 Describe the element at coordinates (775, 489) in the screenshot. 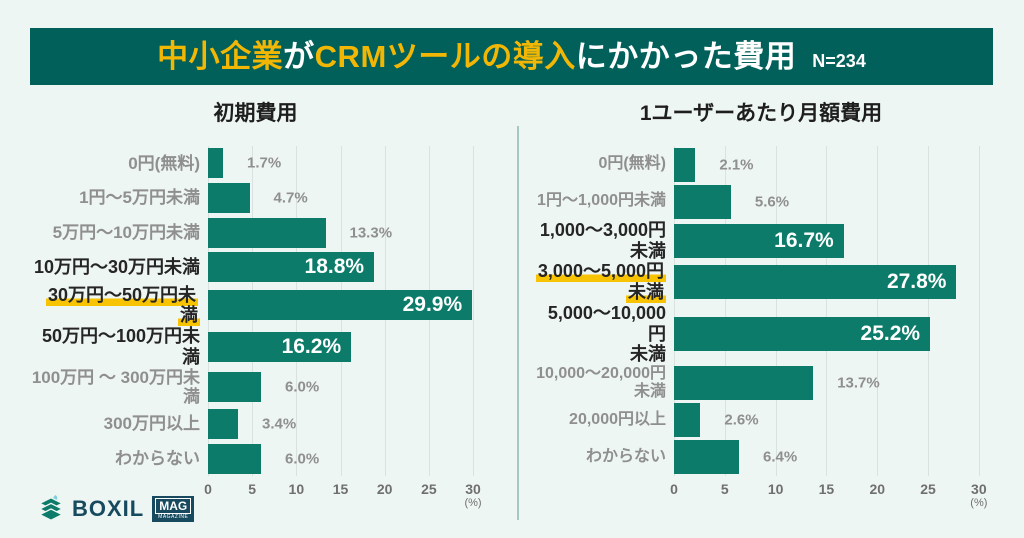

I see `axis-tick-label: 10` at that location.